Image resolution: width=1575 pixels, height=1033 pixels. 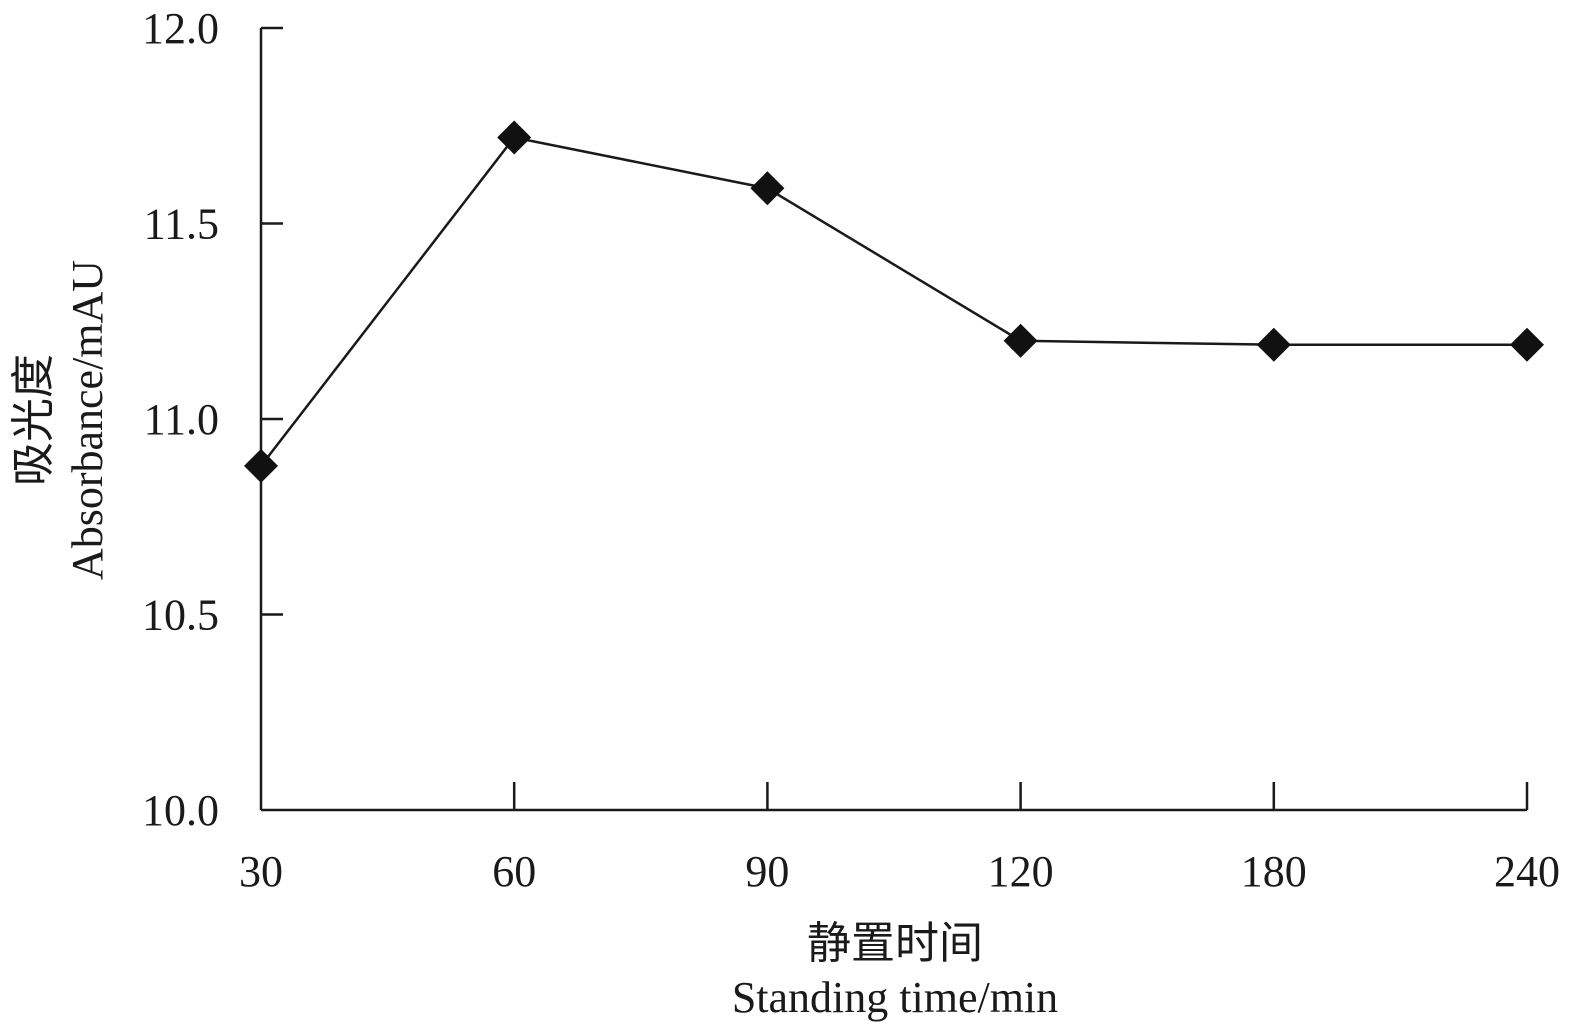 What do you see at coordinates (261, 871) in the screenshot?
I see `x-tick-label: 30` at bounding box center [261, 871].